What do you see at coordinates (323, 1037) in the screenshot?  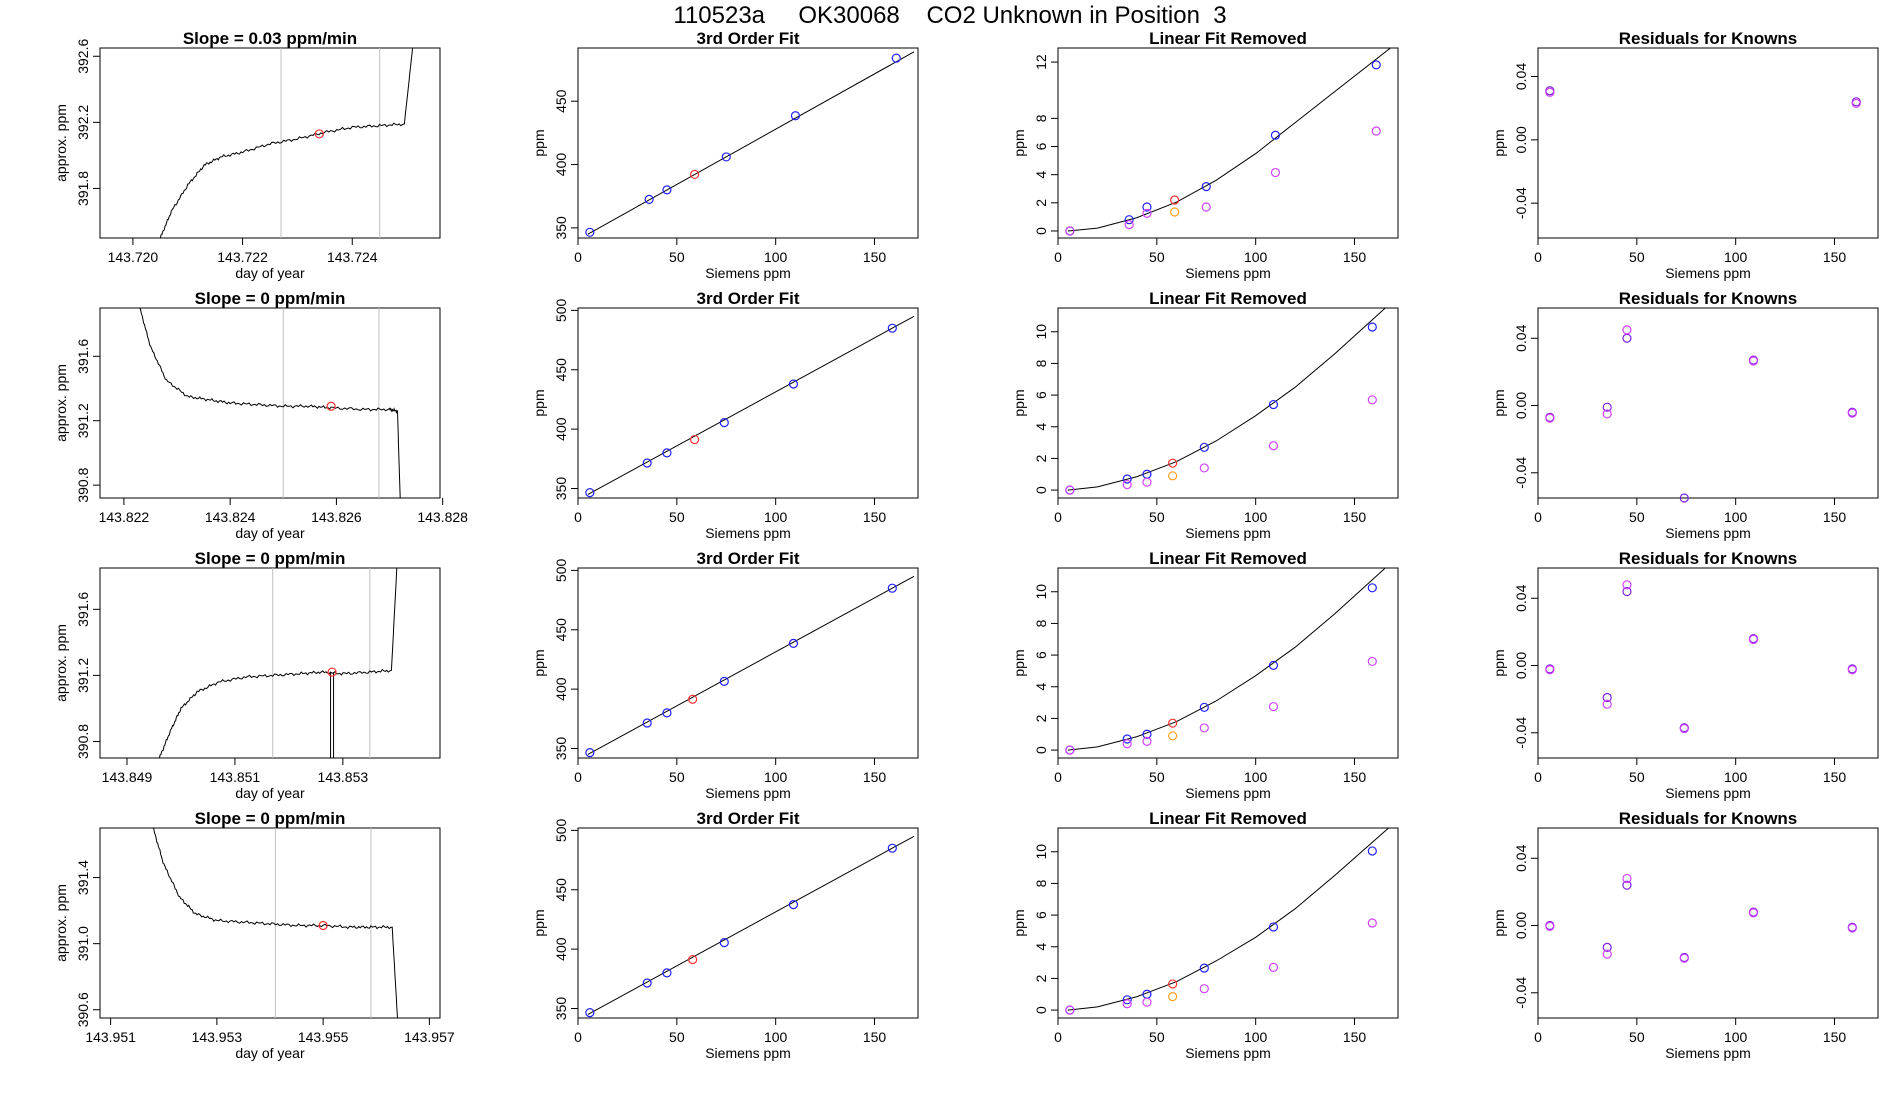 I see `x-tick-label: 143.955` at bounding box center [323, 1037].